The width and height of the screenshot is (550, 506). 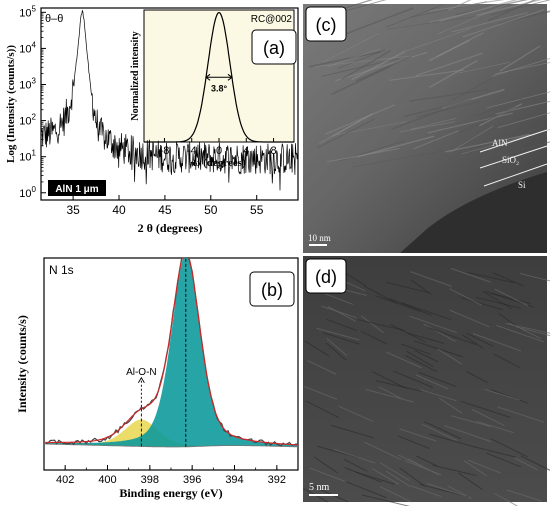 What do you see at coordinates (319, 487) in the screenshot?
I see `scalebar-d-label: 5 nm` at bounding box center [319, 487].